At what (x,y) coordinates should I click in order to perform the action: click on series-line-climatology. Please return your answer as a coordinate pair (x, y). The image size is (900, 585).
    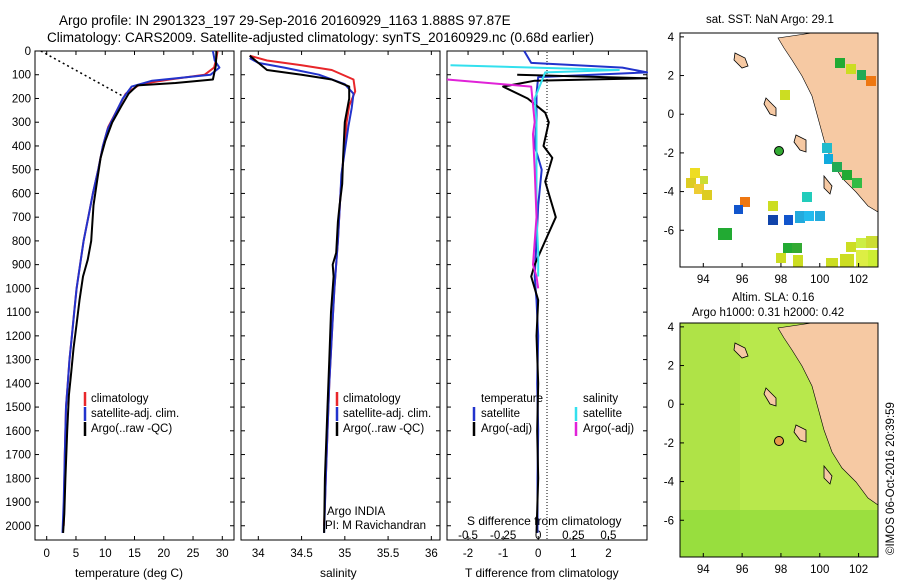
    Looking at the image, I should click on (303, 290).